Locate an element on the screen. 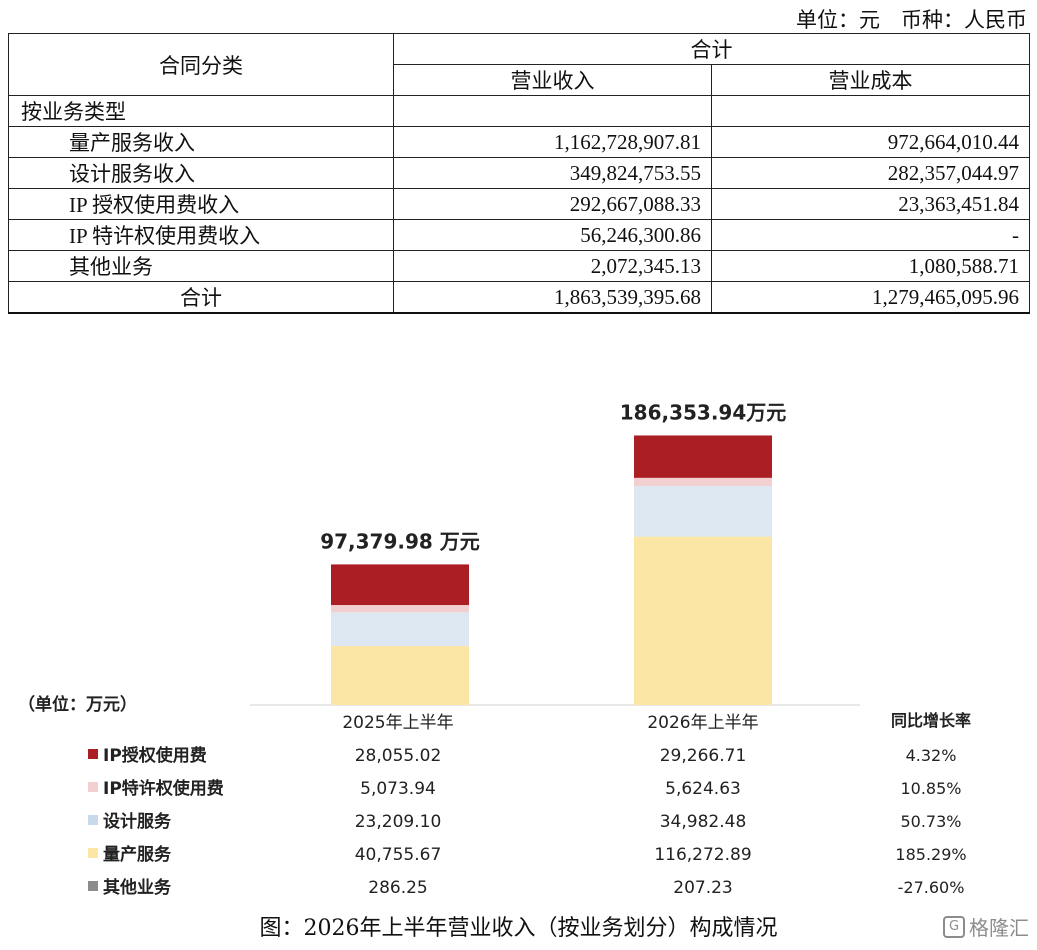  table-row: IP 授权使用费收入 292,667,088.33 23,363,451.84 is located at coordinates (519, 204).